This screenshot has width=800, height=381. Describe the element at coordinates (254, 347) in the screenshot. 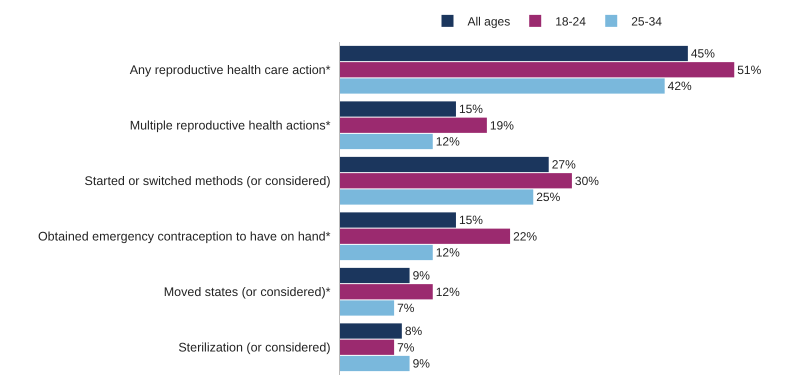

I see `y-tick-label: Sterilization (or considered)` at that location.